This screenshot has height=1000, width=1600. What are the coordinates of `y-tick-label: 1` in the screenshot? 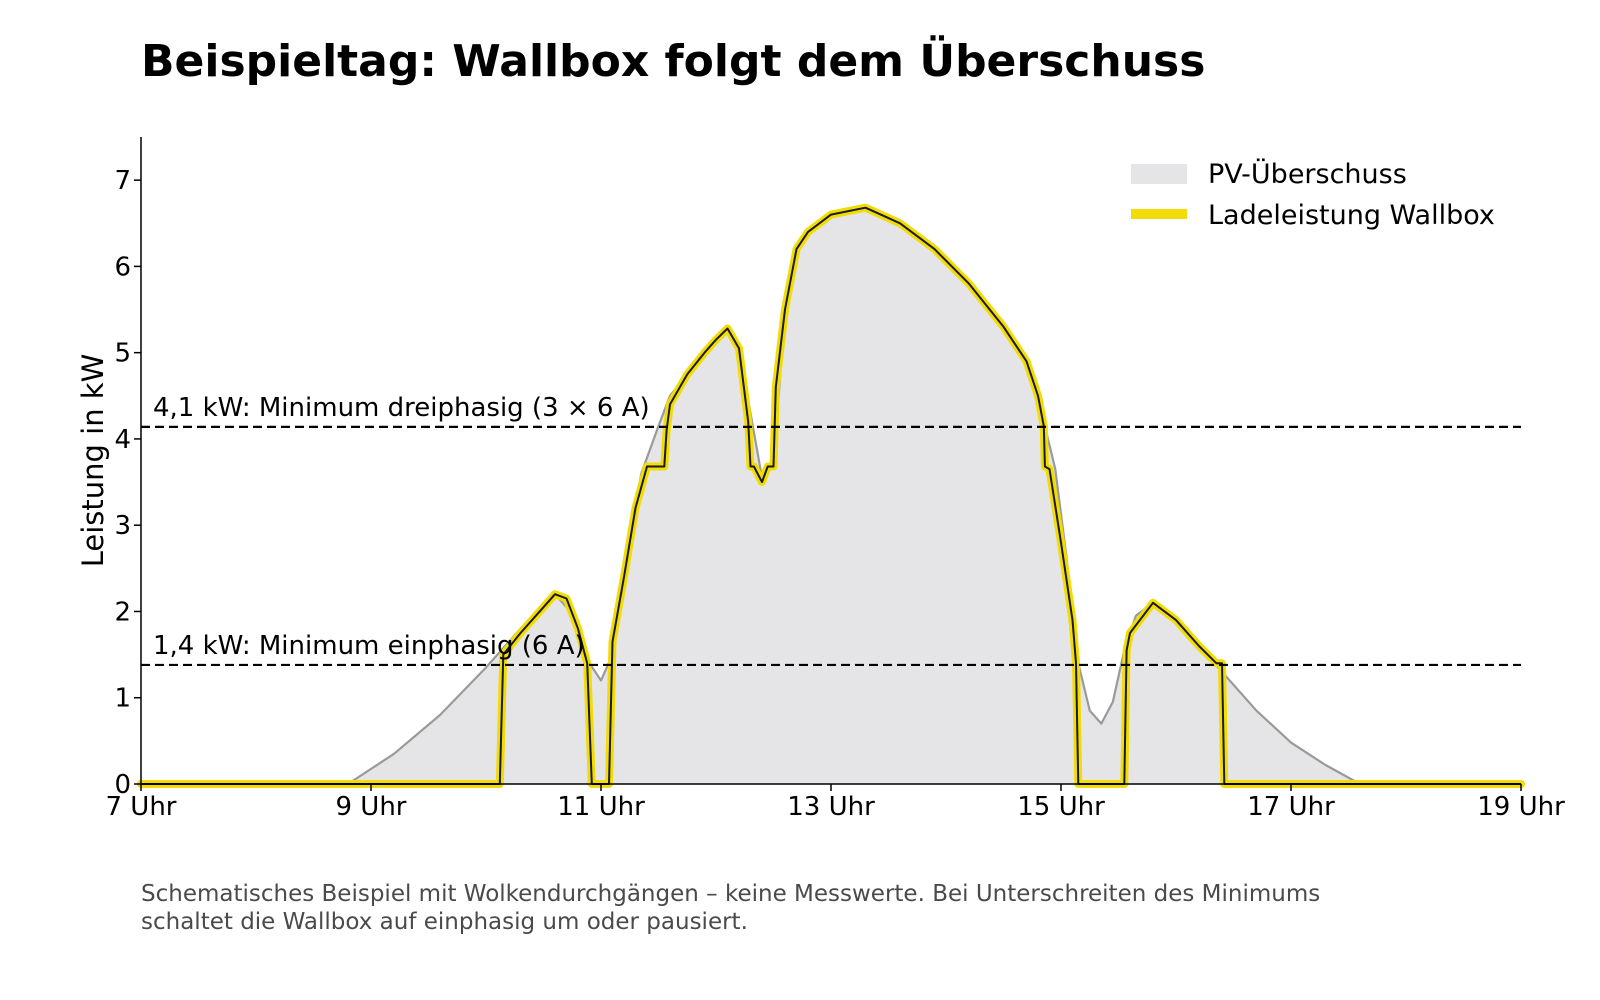 It's located at (122, 699).